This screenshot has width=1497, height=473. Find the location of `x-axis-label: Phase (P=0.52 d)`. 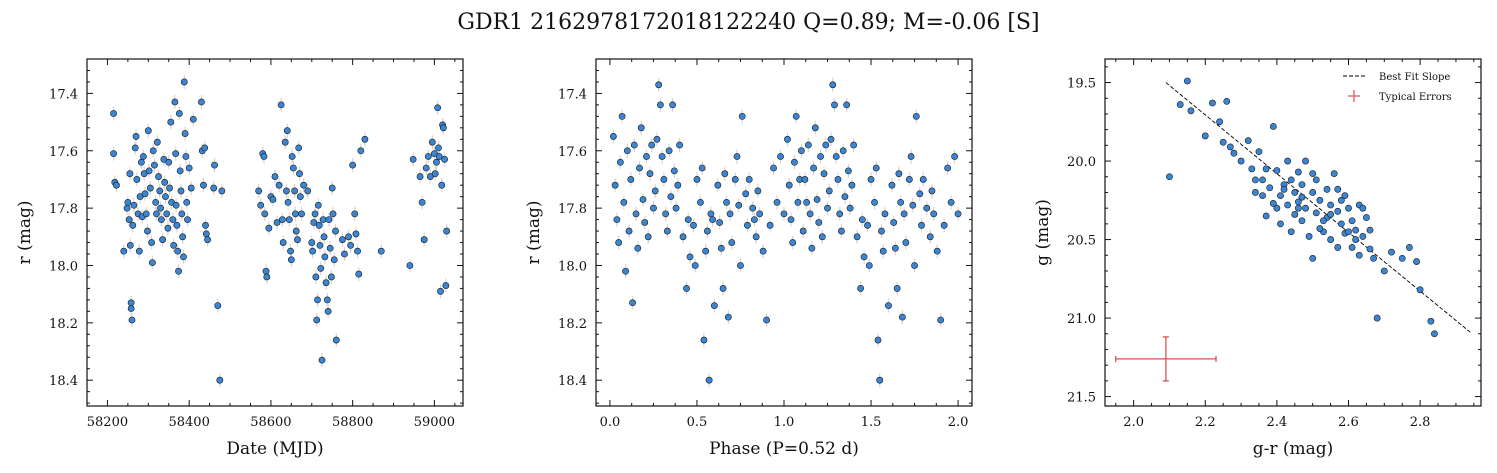

x-axis-label: Phase (P=0.52 d) is located at coordinates (784, 449).